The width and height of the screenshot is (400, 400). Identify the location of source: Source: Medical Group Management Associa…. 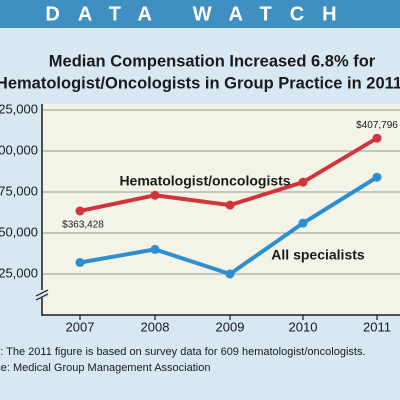
(105, 368).